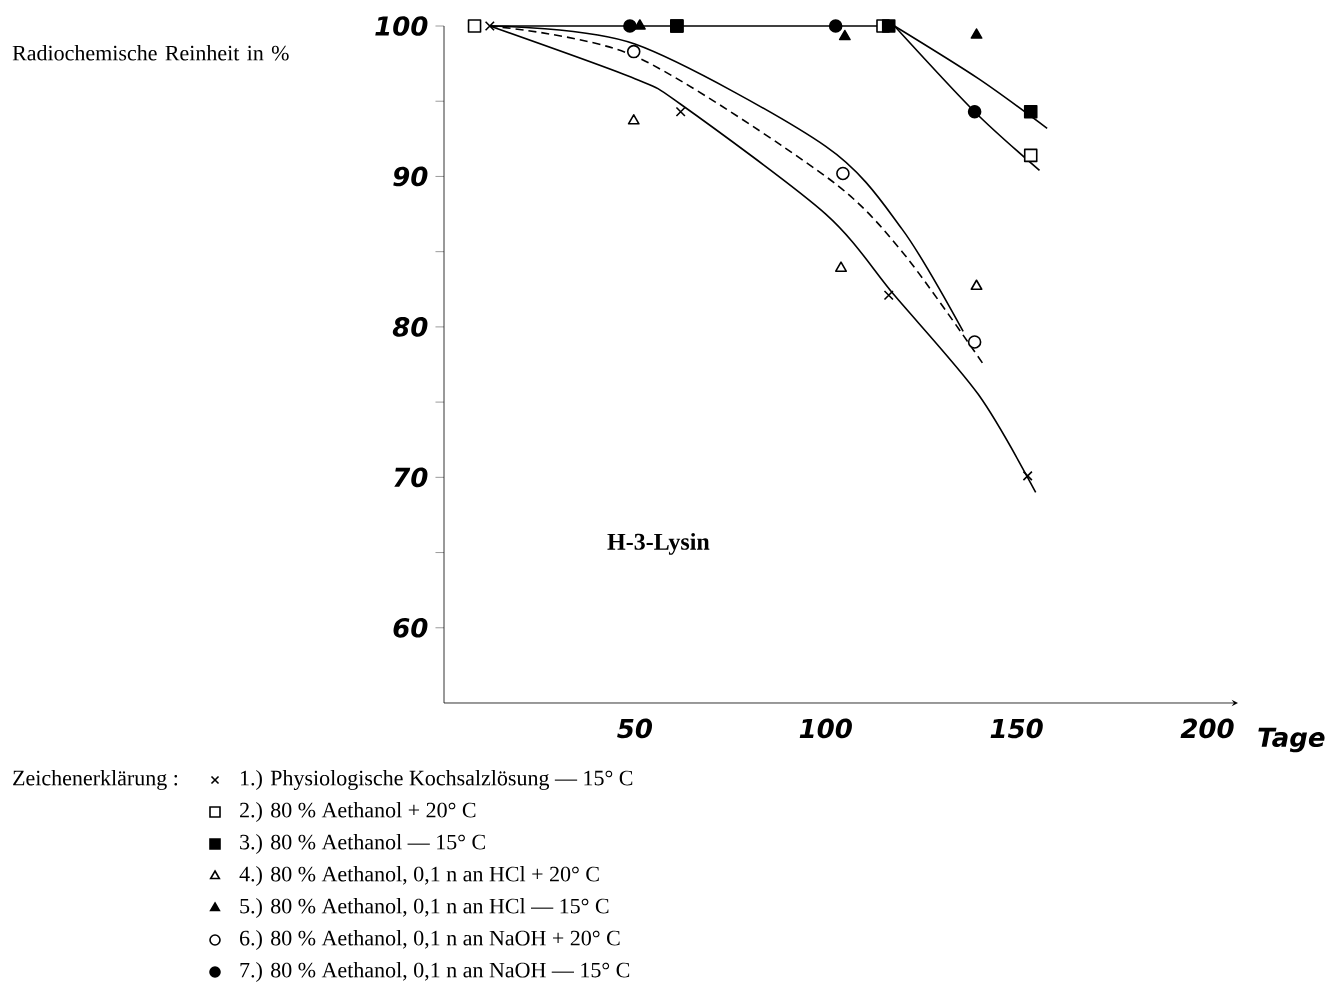  Describe the element at coordinates (424, 908) in the screenshot. I see `legend-label: 5.) 80 % Aethanol, 0,1 n an HCl — 15° C` at that location.